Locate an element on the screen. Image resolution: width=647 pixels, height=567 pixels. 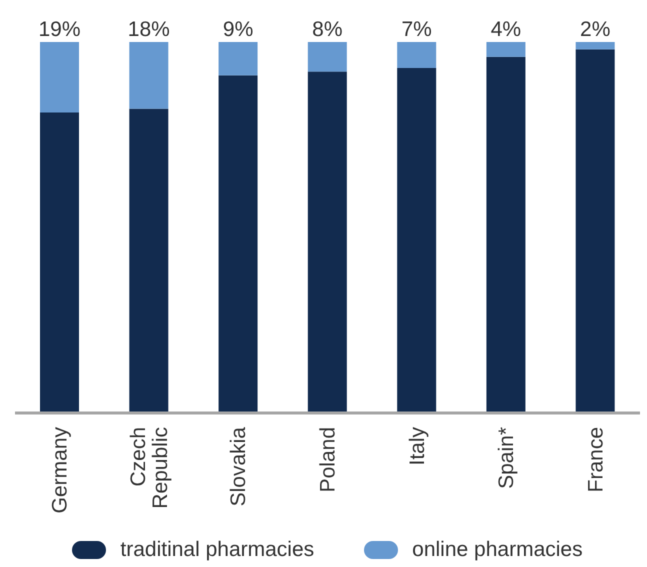
data-label: 2% is located at coordinates (595, 29).